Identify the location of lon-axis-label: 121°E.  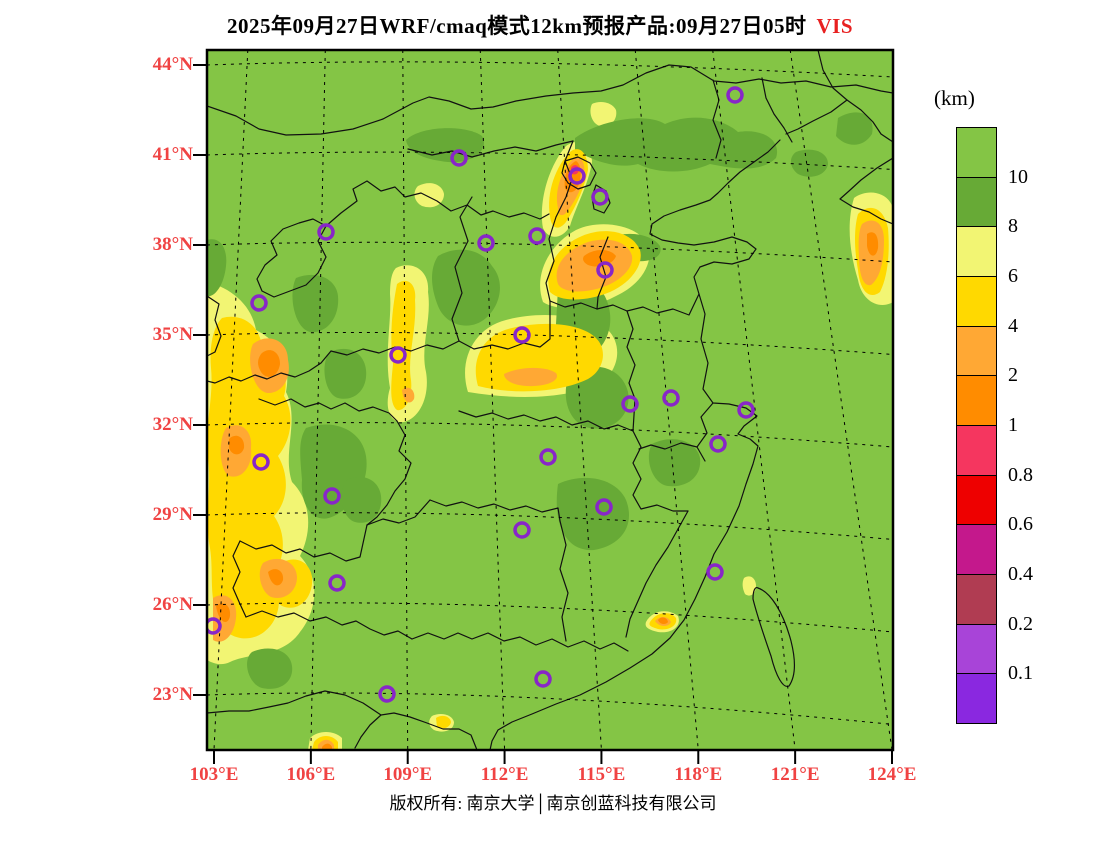
(795, 774).